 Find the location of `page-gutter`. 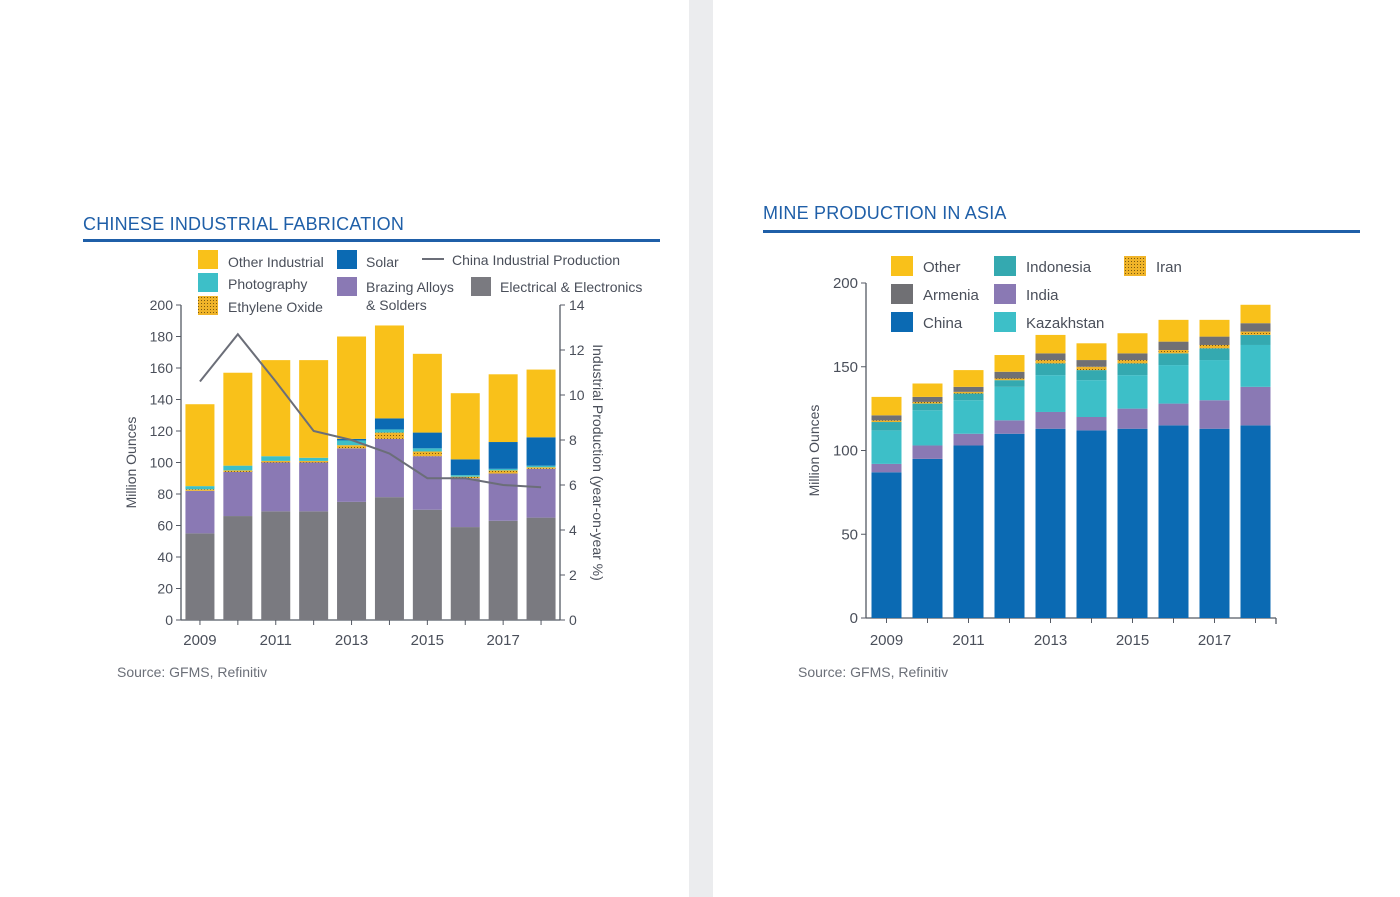

page-gutter is located at coordinates (701, 448).